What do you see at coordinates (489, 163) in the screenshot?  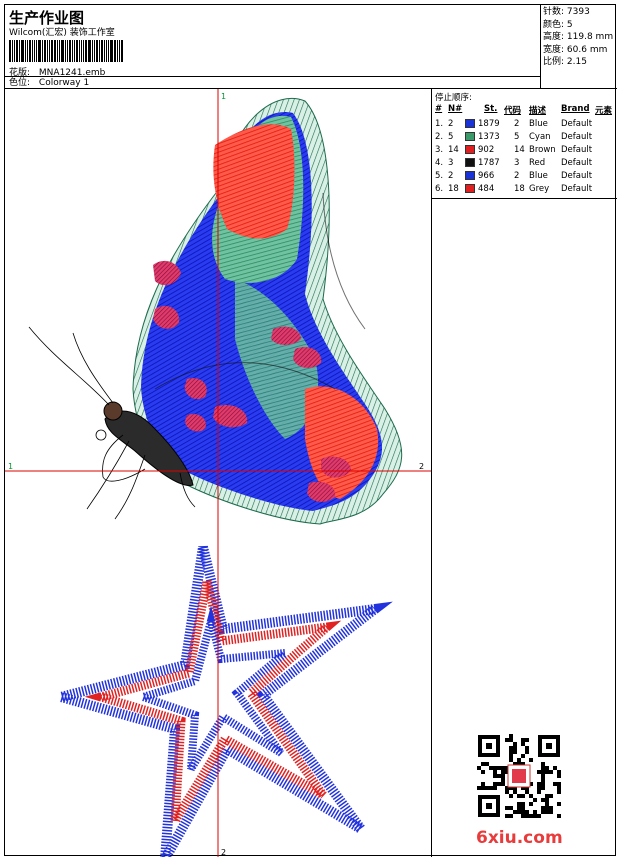 I see `row-stitches: 1787` at bounding box center [489, 163].